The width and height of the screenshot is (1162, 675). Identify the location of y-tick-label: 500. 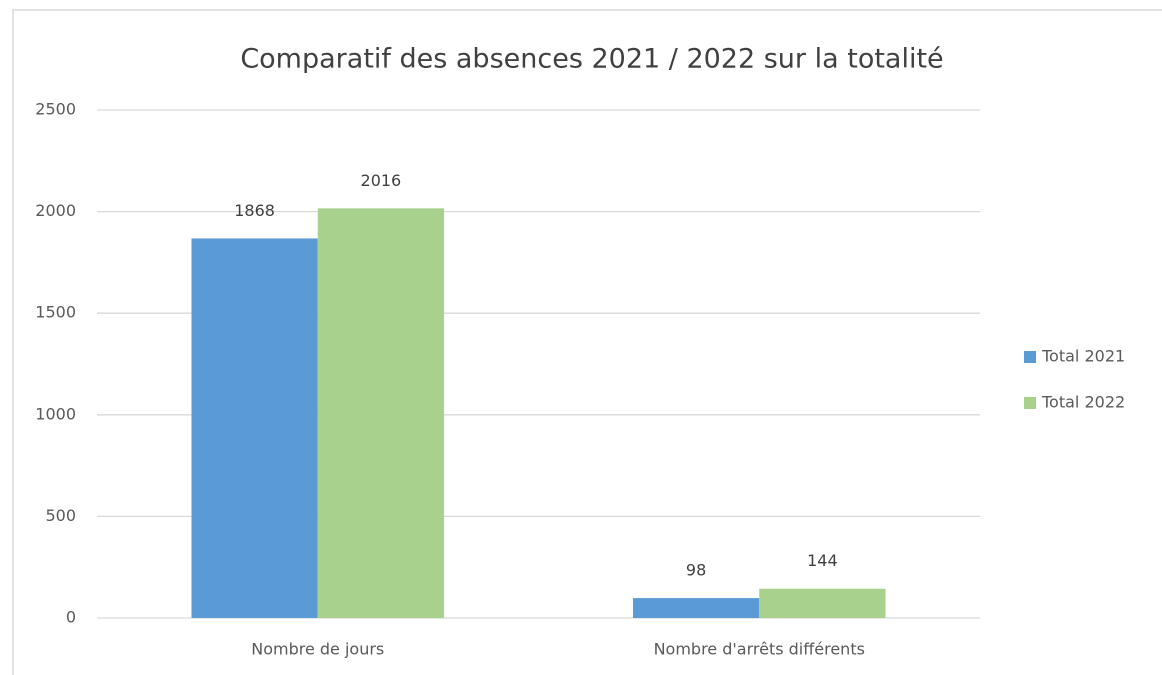
(60, 515).